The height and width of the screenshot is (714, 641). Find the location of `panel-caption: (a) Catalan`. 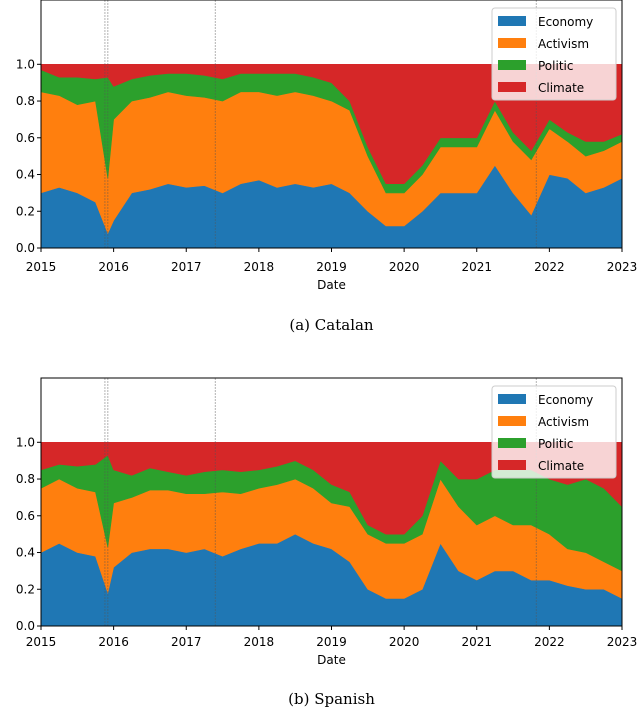

panel-caption: (a) Catalan is located at coordinates (331, 325).